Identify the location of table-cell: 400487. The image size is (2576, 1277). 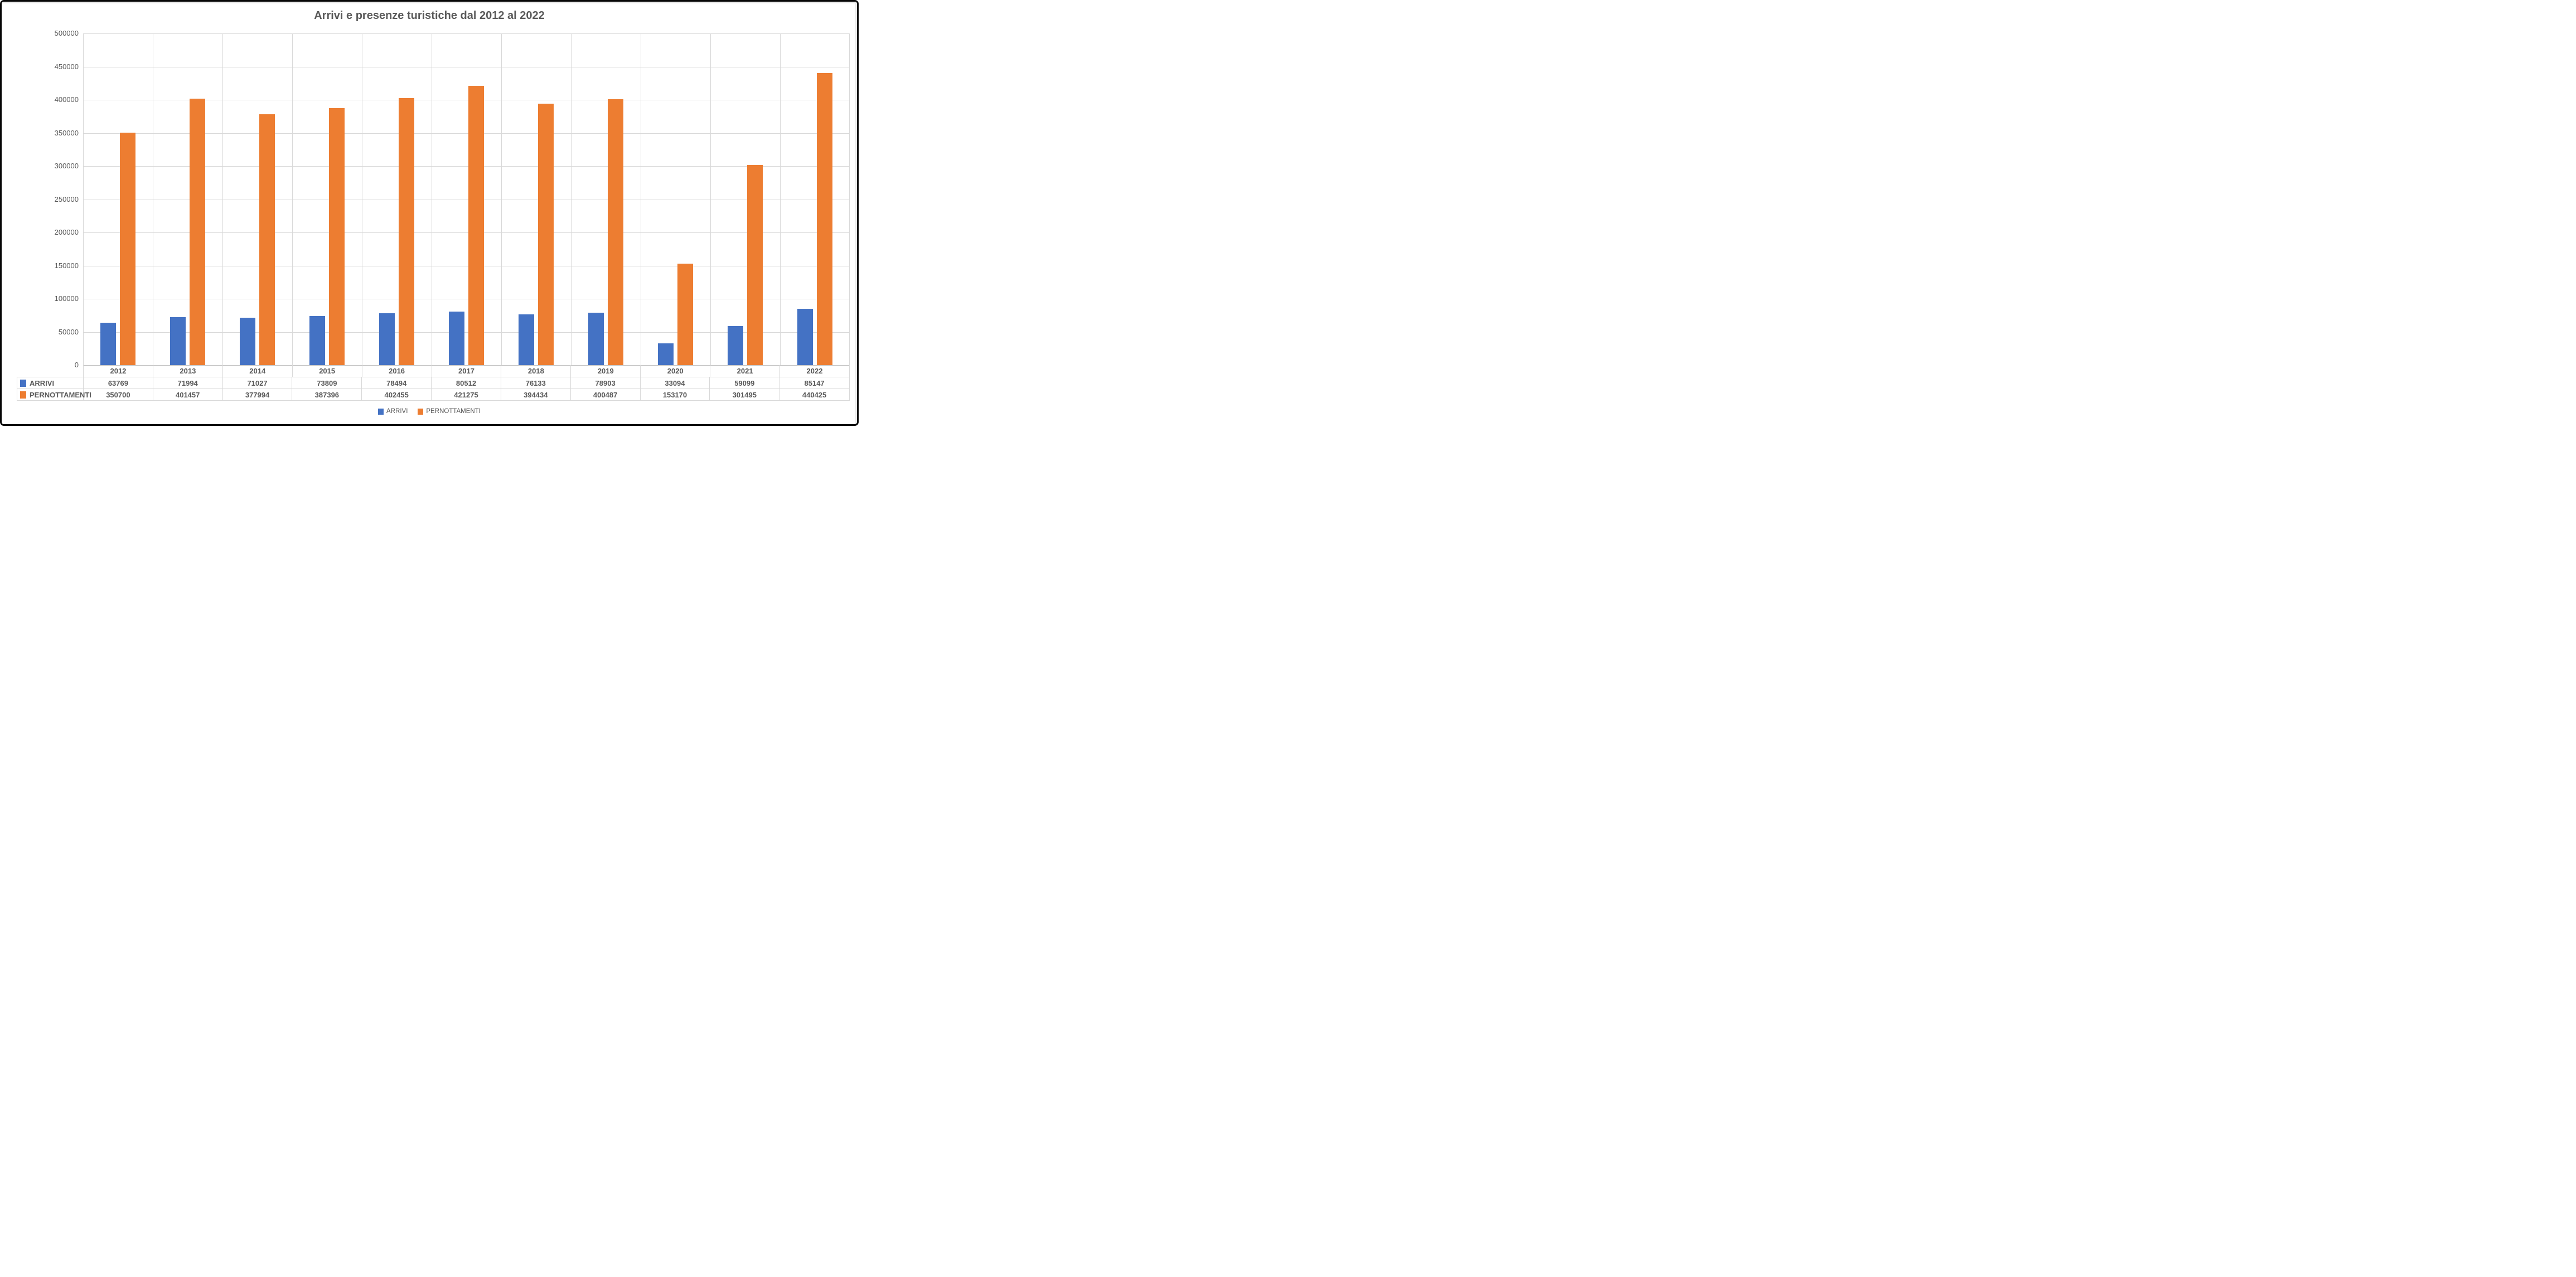
(606, 394).